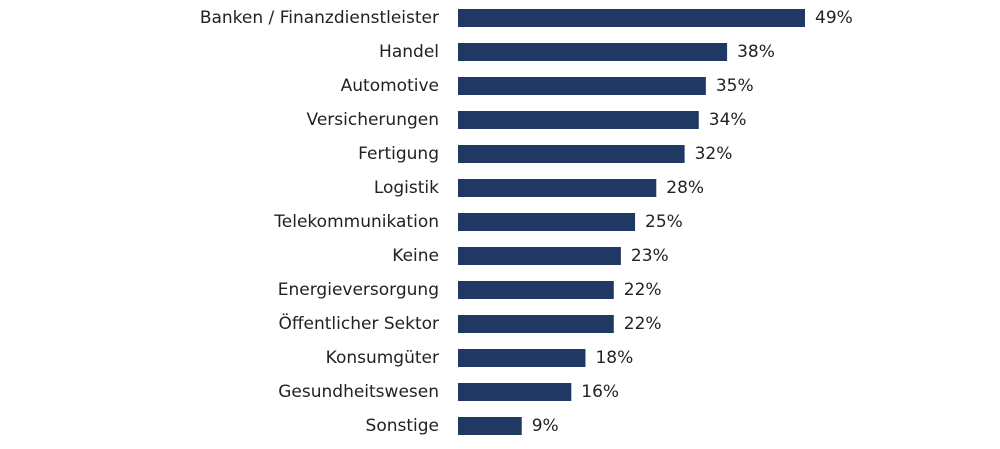 This screenshot has height=449, width=1000. I want to click on bar-fertigung, so click(571, 154).